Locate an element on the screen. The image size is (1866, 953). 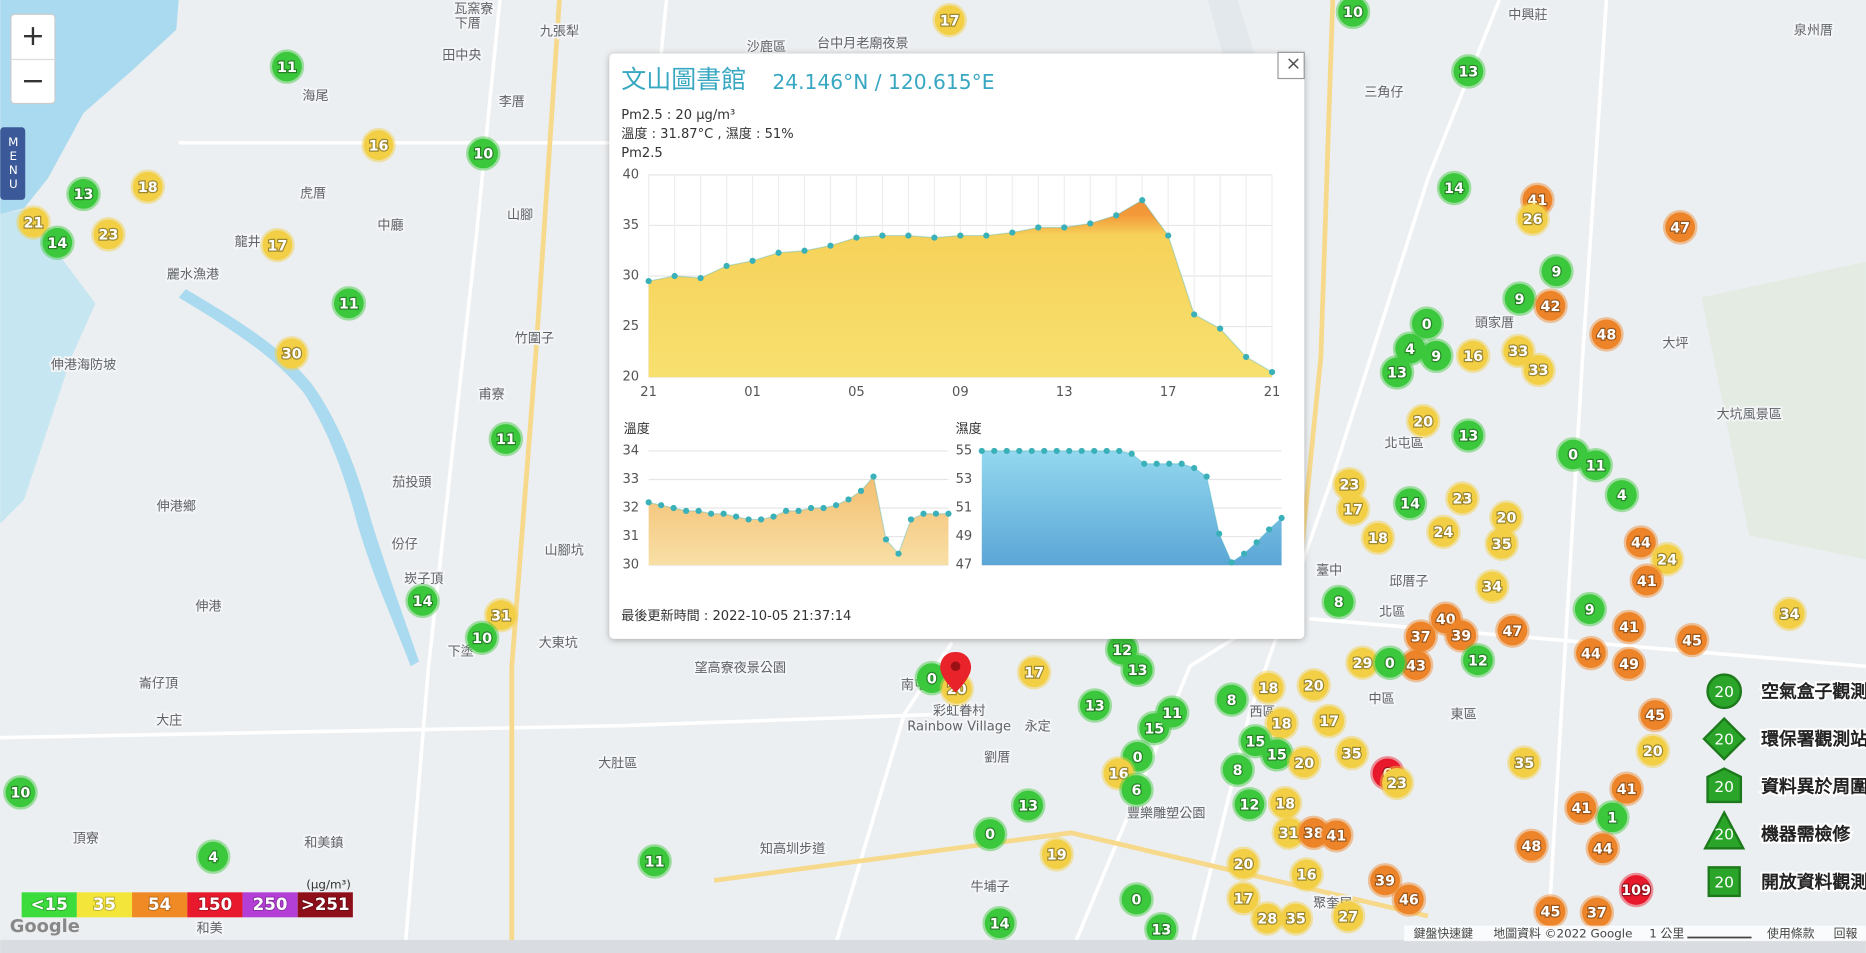
marker-value: 27 is located at coordinates (1348, 917).